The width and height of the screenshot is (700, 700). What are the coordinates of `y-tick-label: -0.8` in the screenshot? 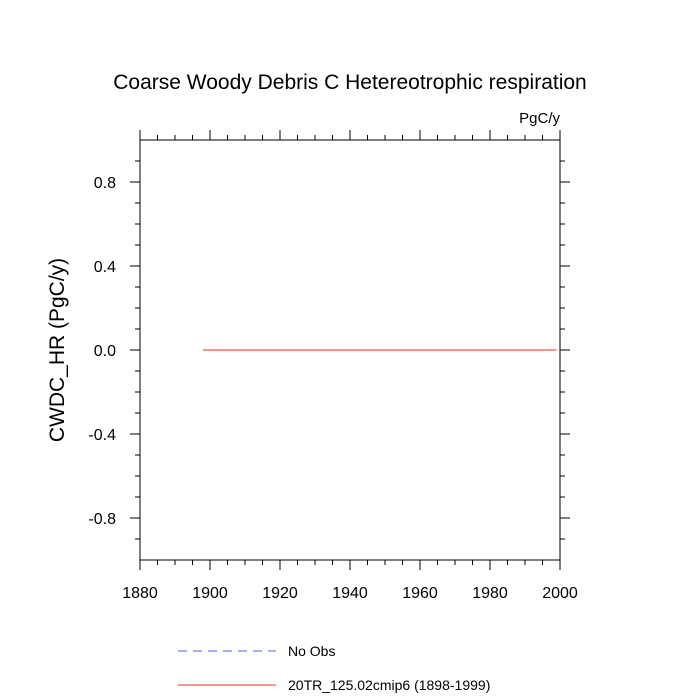 It's located at (102, 519).